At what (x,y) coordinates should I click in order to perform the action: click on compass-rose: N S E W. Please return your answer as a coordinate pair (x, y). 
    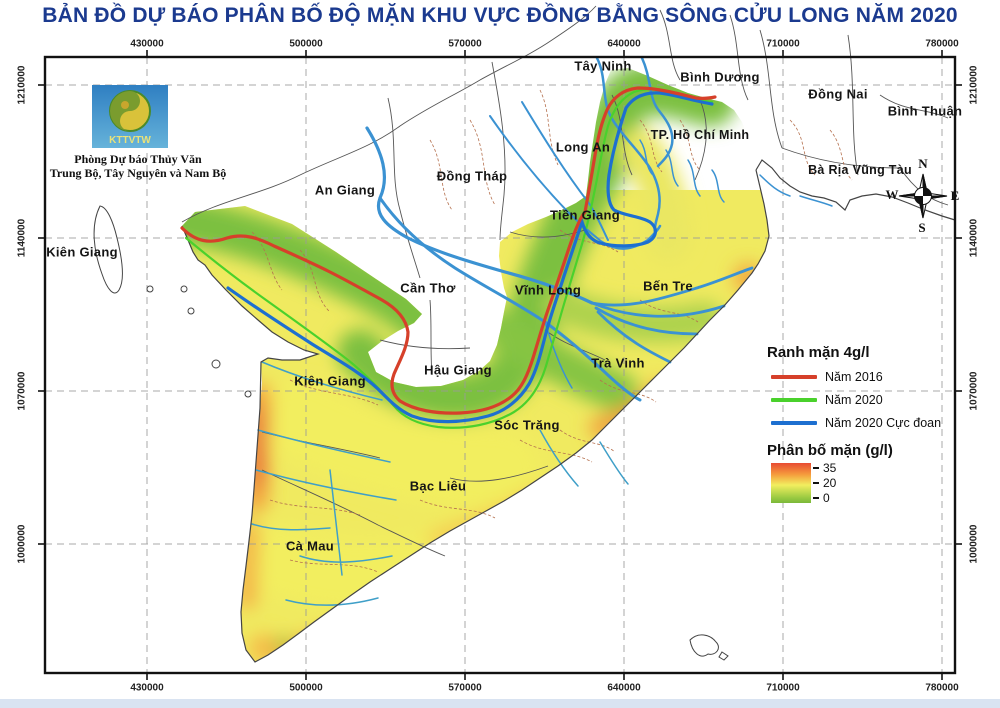
    Looking at the image, I should click on (923, 195).